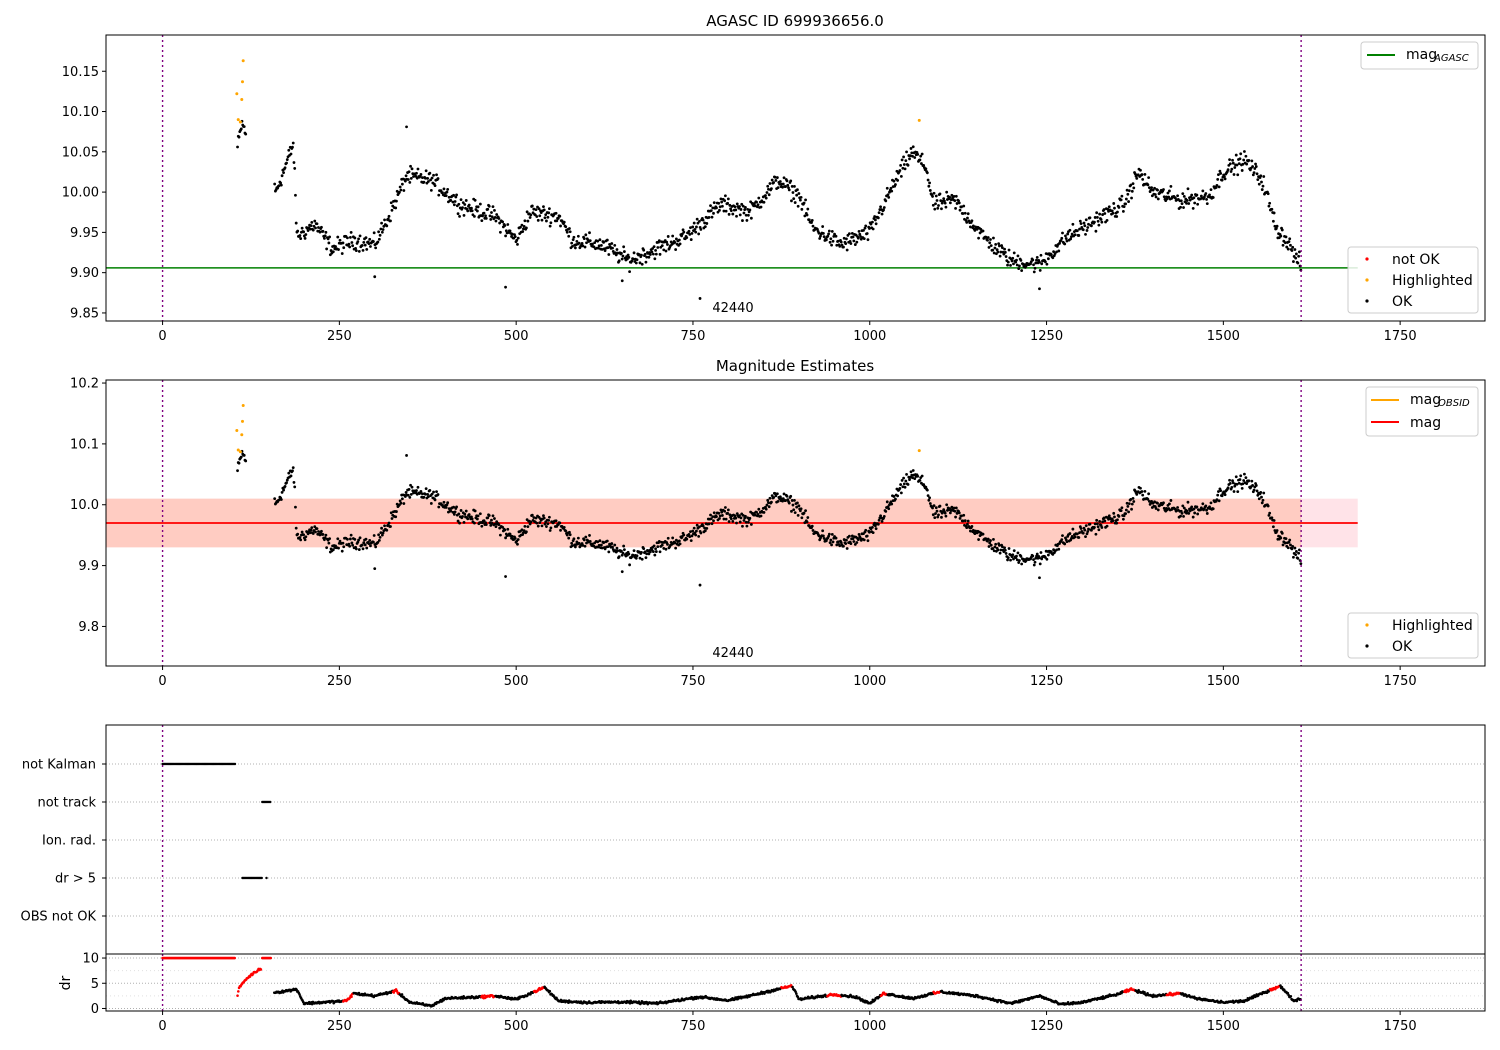 The image size is (1500, 1050). What do you see at coordinates (693, 681) in the screenshot?
I see `x-tick-label: 750` at bounding box center [693, 681].